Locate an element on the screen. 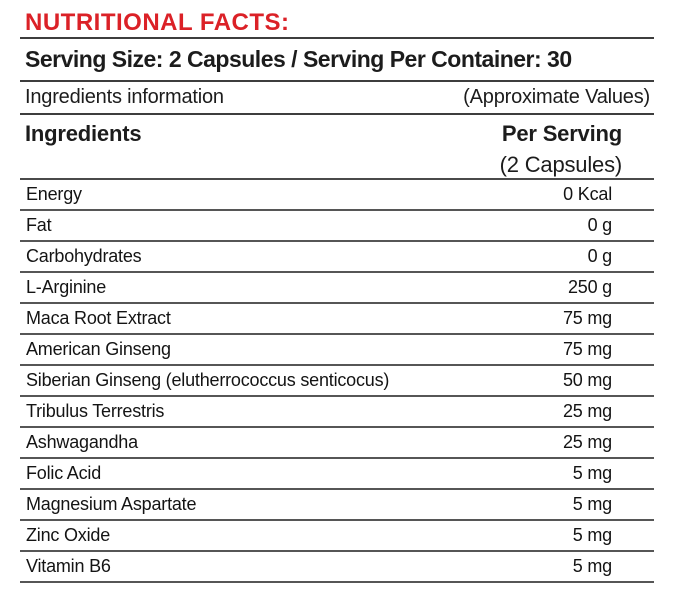  ingredient-name: Vitamin B6 is located at coordinates (68, 566).